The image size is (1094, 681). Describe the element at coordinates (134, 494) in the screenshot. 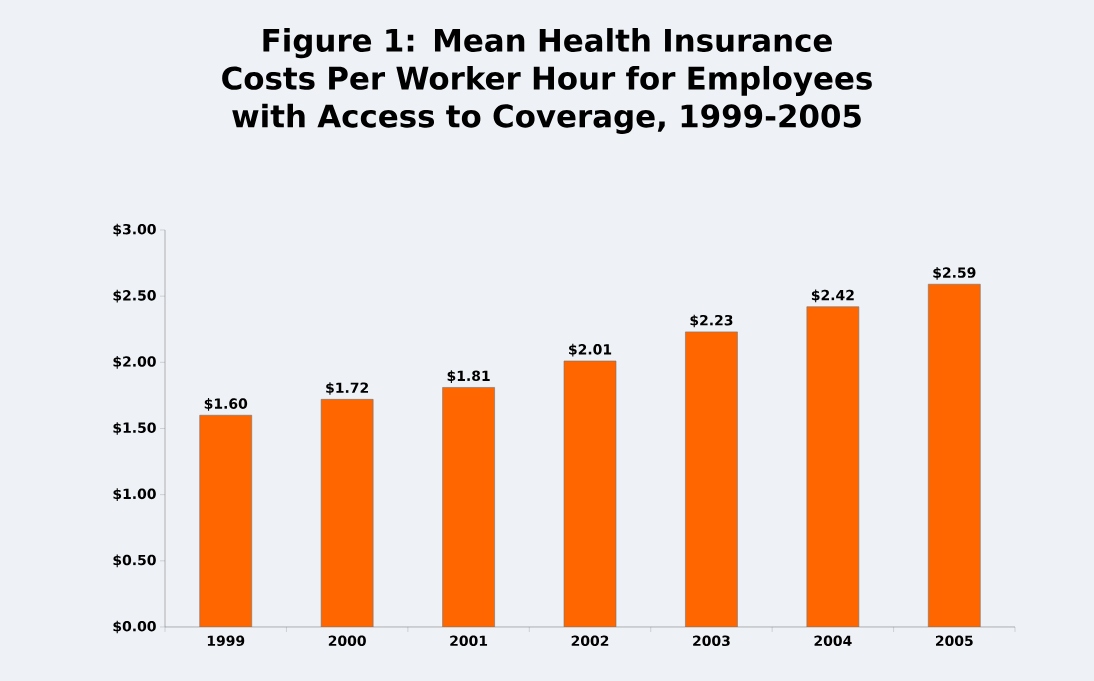

I see `y-tick-label: $1.00` at that location.